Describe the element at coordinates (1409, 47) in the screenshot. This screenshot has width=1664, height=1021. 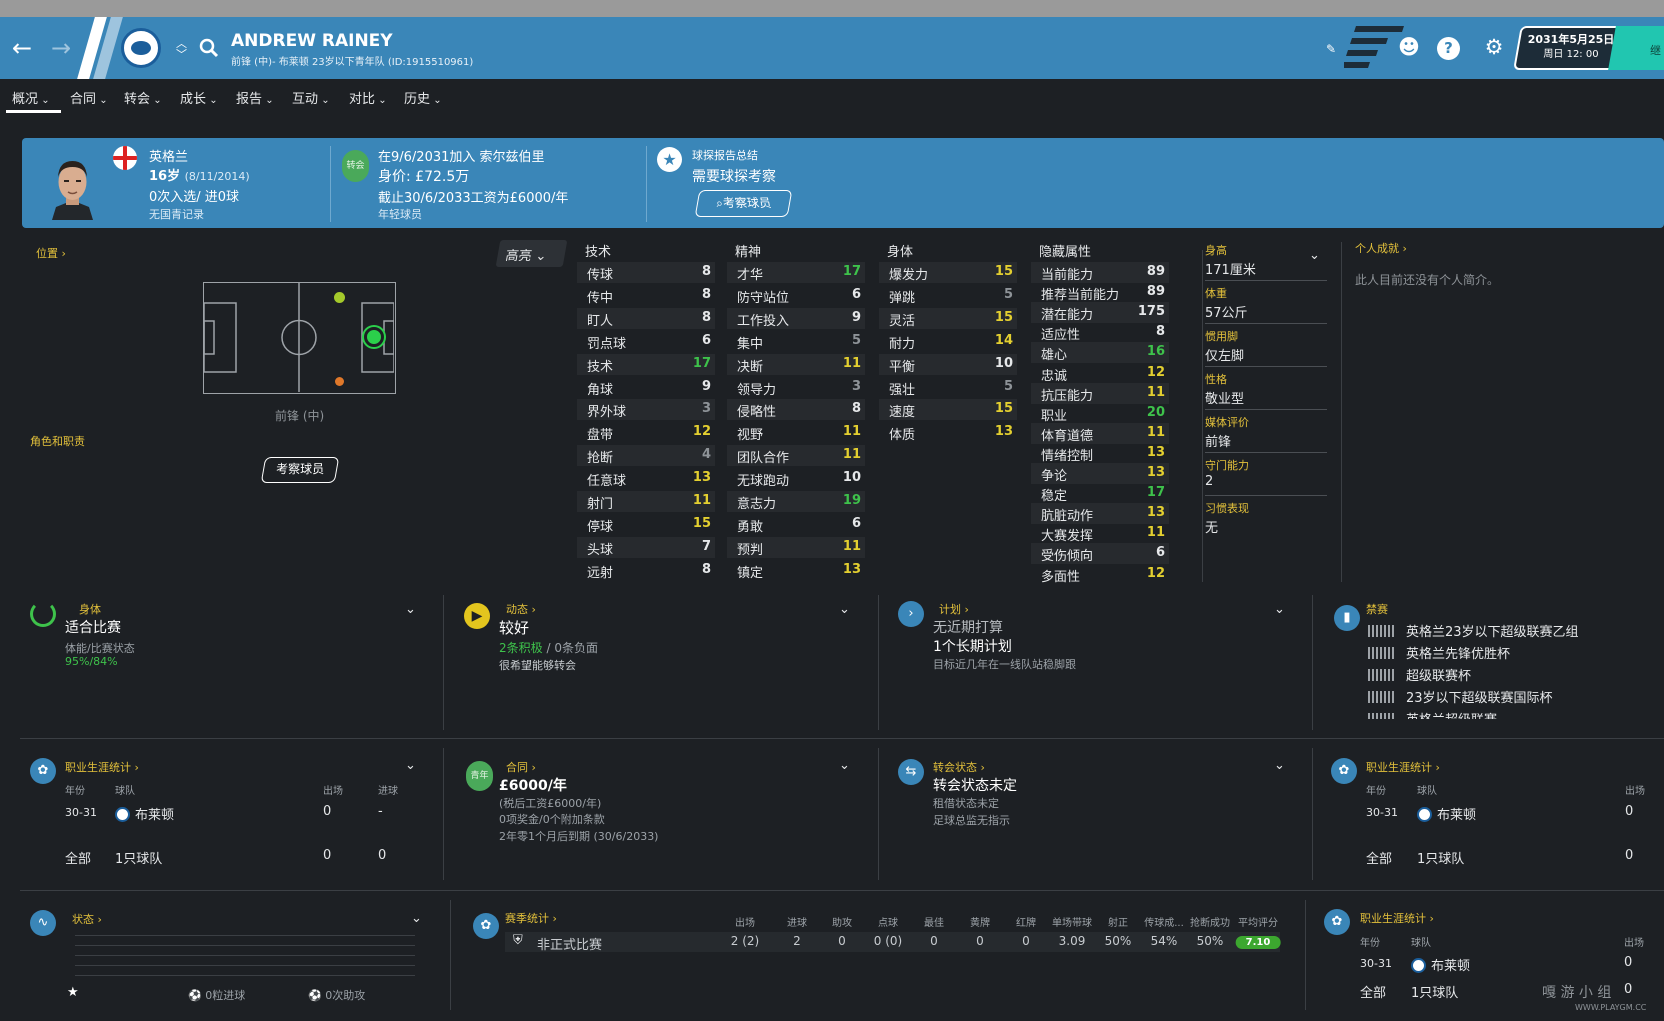
I see `brain-icon: ☻` at that location.